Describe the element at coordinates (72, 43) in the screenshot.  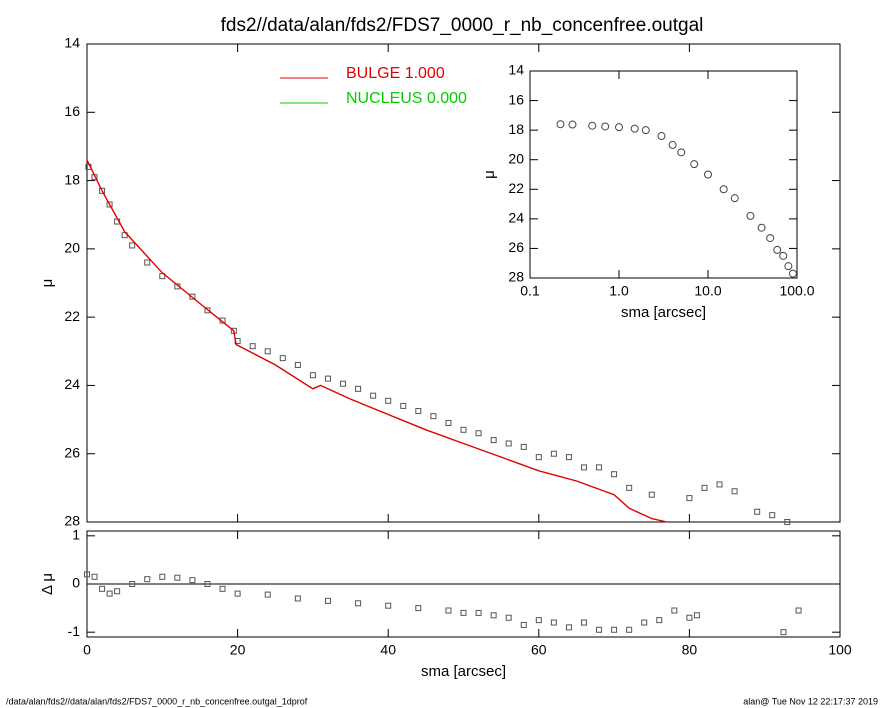
I see `y-tick-label: 14` at that location.